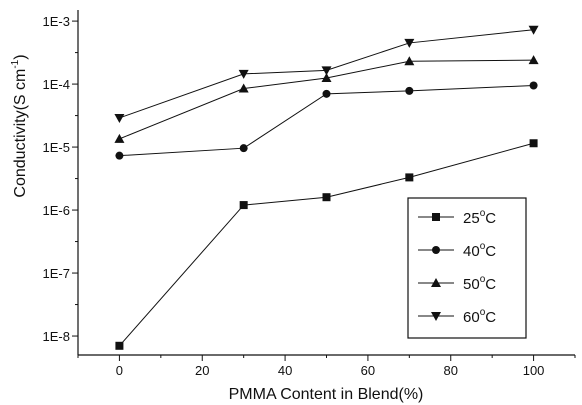 The width and height of the screenshot is (582, 405). Describe the element at coordinates (479, 250) in the screenshot. I see `legend-label: 40oC` at that location.